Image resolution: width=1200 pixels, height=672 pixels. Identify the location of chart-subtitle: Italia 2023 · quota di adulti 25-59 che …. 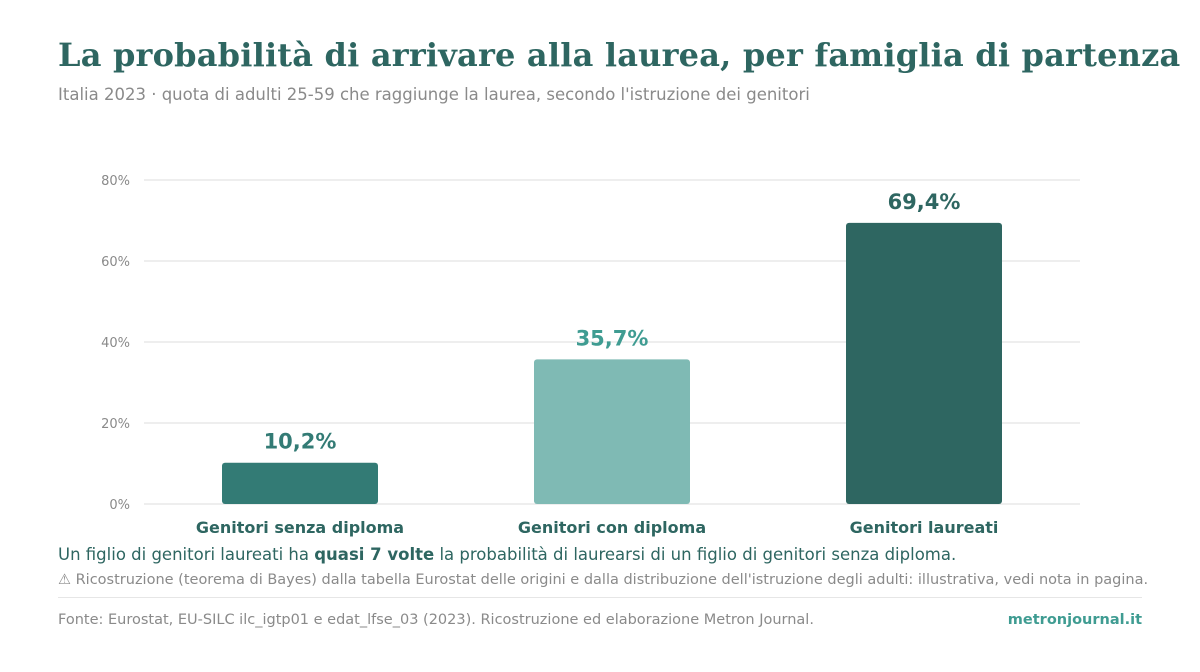
(434, 94).